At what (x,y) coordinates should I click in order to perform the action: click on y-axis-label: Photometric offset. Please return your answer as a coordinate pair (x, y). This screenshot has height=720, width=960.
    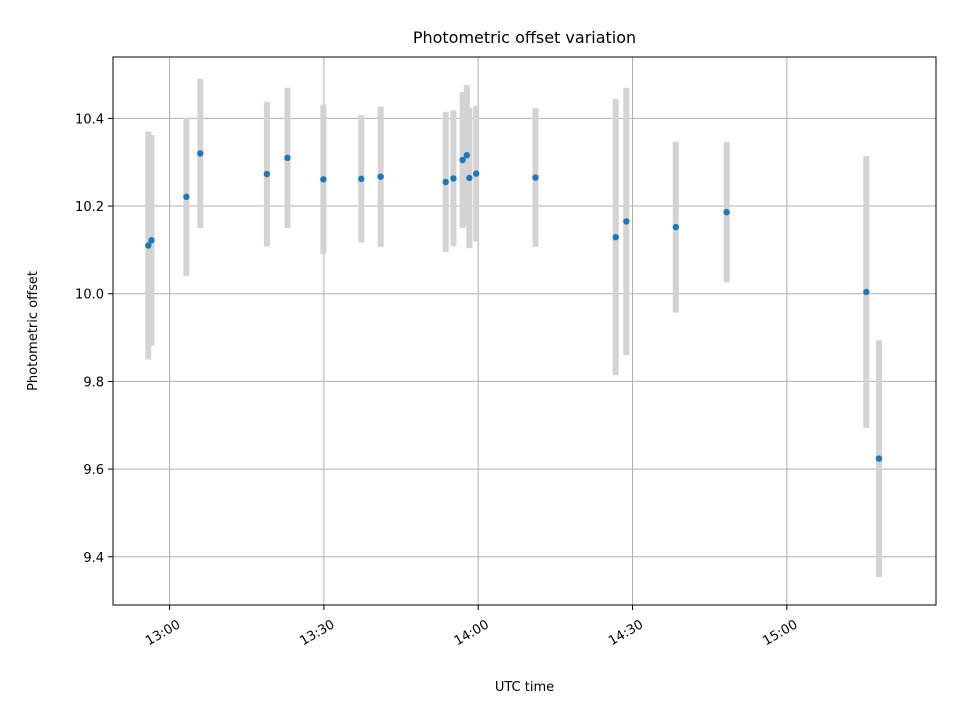
    Looking at the image, I should click on (33, 331).